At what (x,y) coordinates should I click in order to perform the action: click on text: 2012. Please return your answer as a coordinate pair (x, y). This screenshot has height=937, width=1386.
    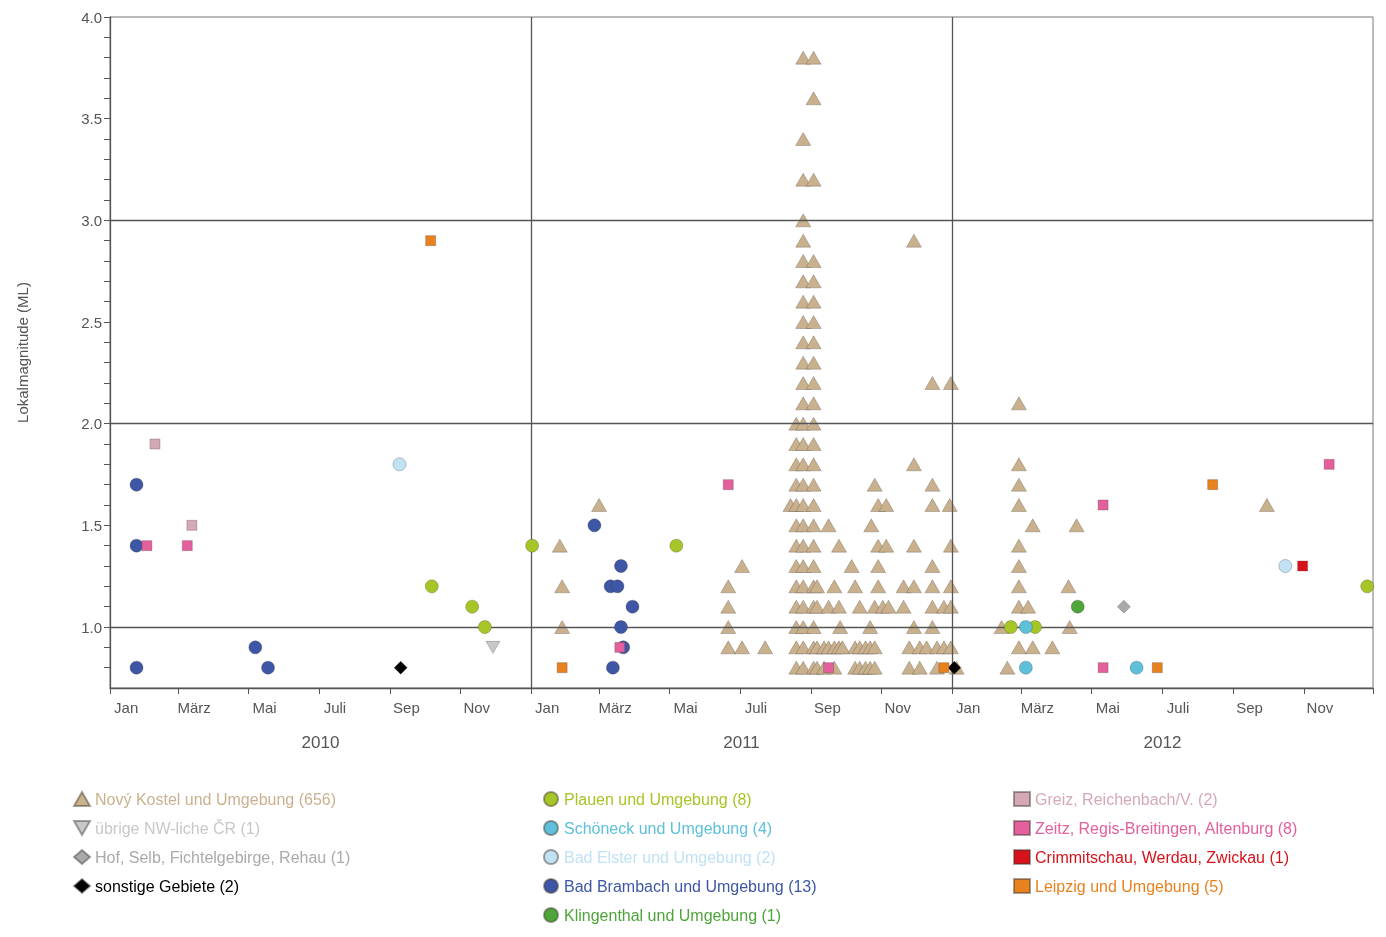
    Looking at the image, I should click on (1162, 742).